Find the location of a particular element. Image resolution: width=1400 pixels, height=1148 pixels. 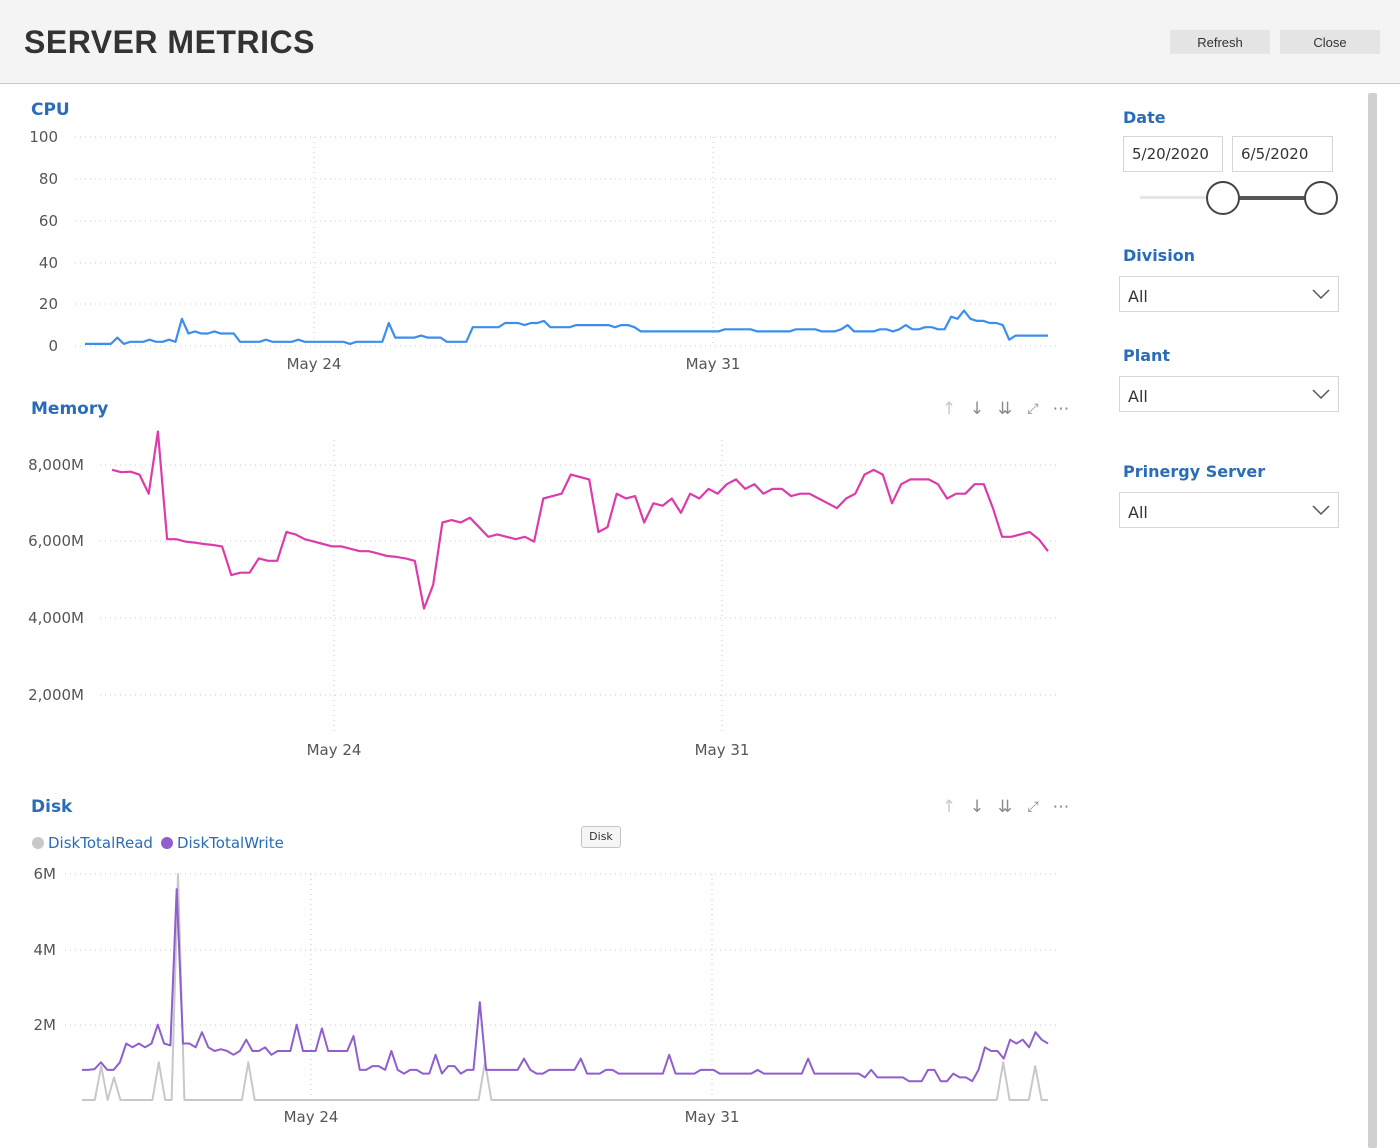

y-tick-label: 80 is located at coordinates (48, 179).